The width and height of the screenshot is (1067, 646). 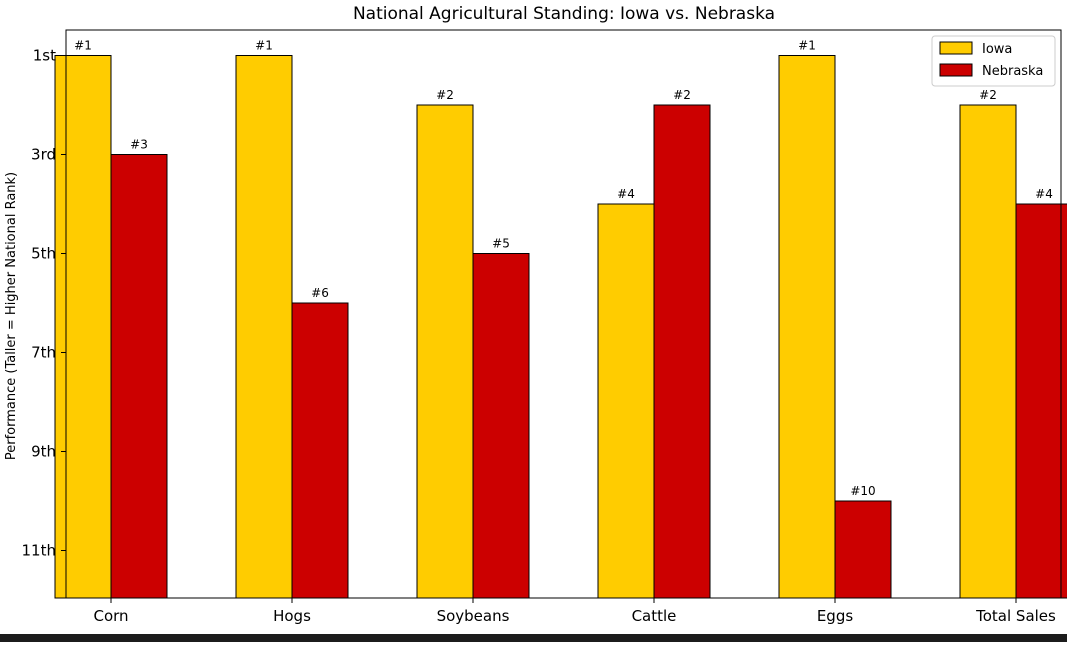 I want to click on y-axis: 1st 3rd 5th 7th 9th 11th, so click(x=44, y=303).